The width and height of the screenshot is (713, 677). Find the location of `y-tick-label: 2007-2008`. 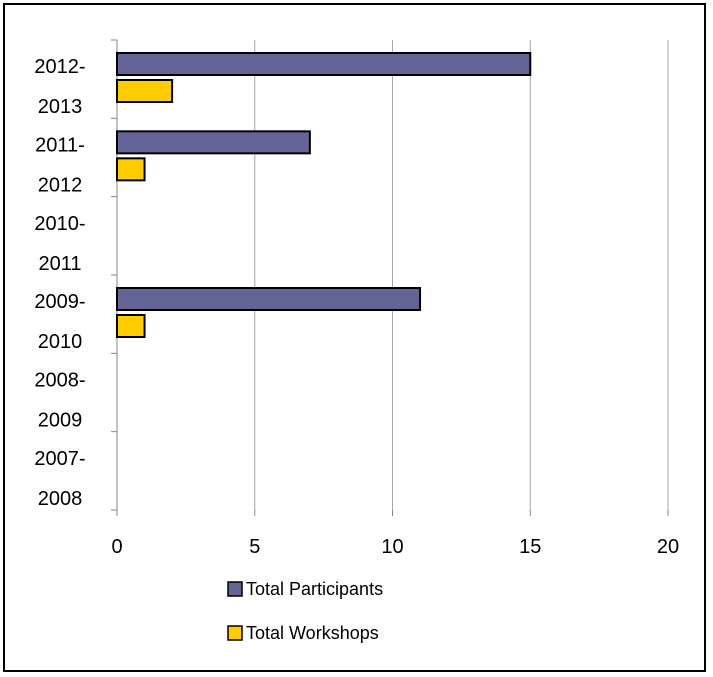

y-tick-label: 2007-2008 is located at coordinates (59, 479).